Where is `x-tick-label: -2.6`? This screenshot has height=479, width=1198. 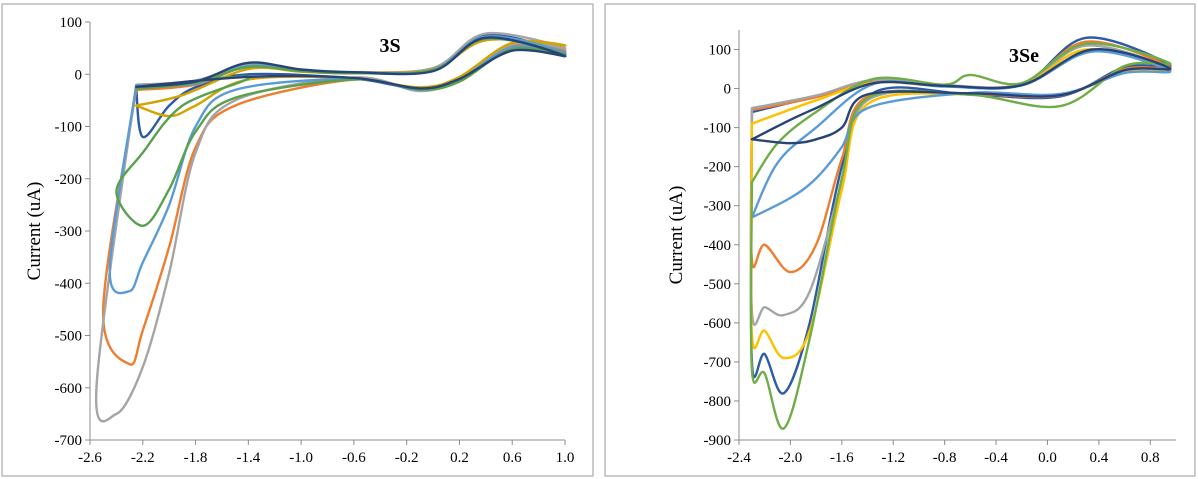 x-tick-label: -2.6 is located at coordinates (90, 458).